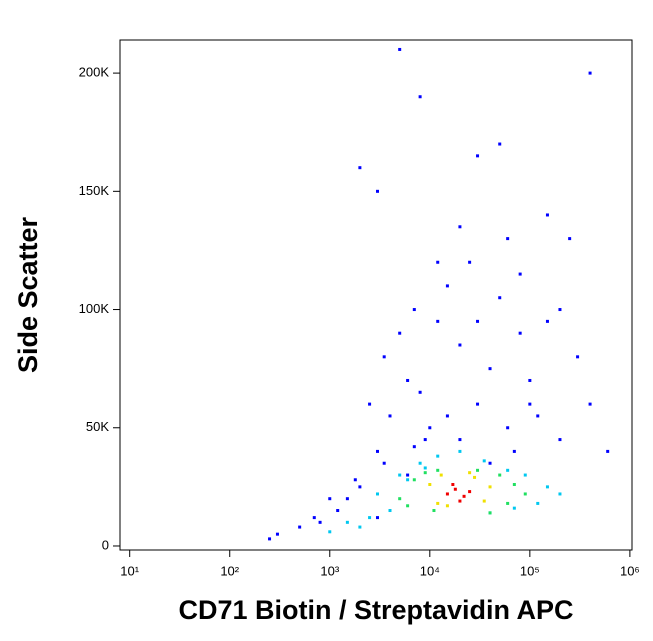 Image resolution: width=653 pixels, height=641 pixels. Describe the element at coordinates (105, 544) in the screenshot. I see `y-tick-label: 0` at that location.